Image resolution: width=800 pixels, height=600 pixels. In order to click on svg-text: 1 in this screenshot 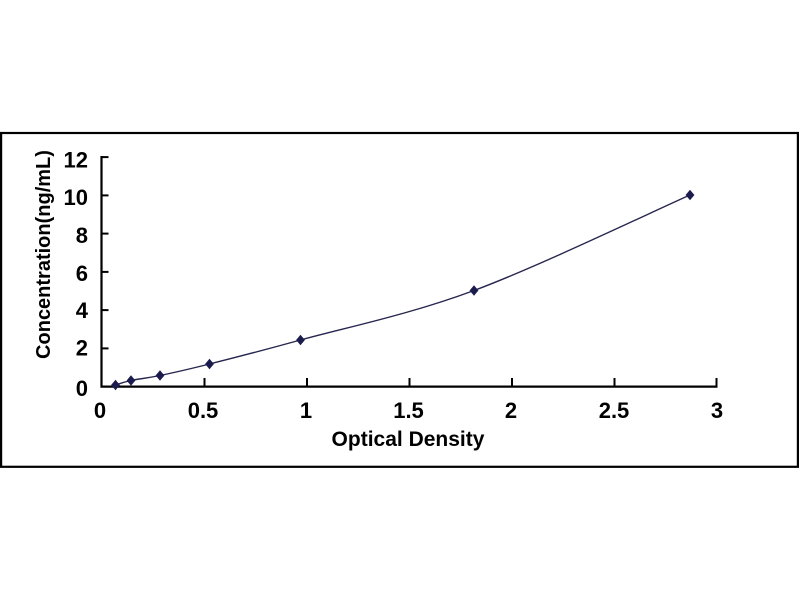, I will do `click(306, 410)`.